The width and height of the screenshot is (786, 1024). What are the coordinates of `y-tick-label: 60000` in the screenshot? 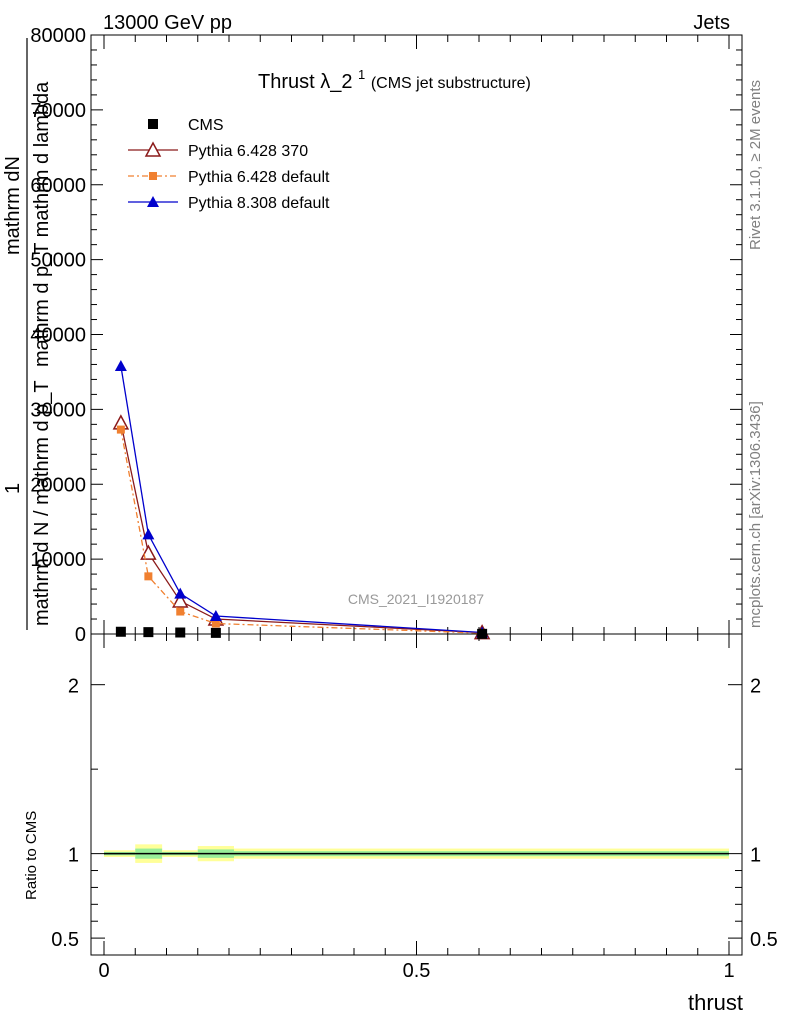 It's located at (58, 186).